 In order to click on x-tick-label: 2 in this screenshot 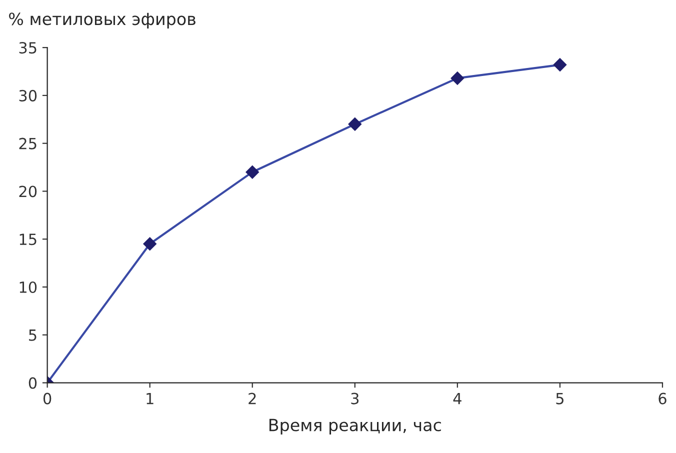, I will do `click(252, 398)`.